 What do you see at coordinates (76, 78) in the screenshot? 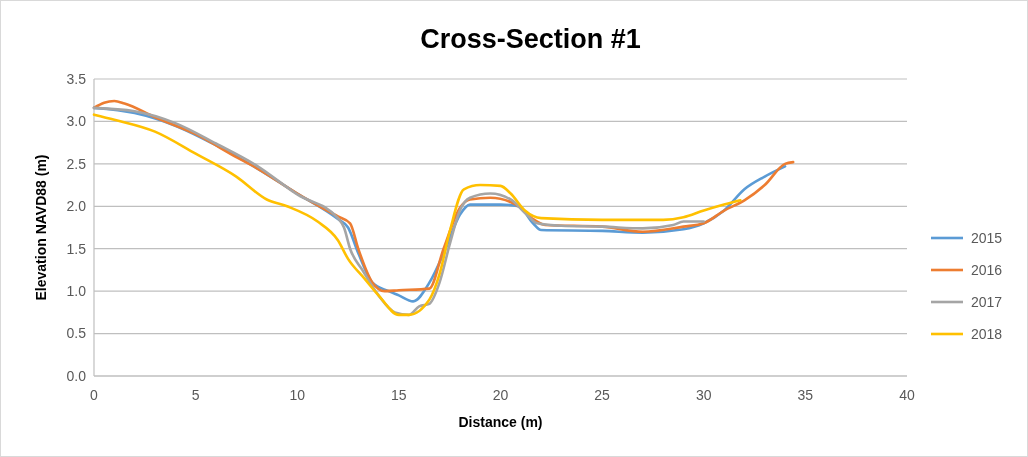
I see `y-tick-label: 3.5` at bounding box center [76, 78].